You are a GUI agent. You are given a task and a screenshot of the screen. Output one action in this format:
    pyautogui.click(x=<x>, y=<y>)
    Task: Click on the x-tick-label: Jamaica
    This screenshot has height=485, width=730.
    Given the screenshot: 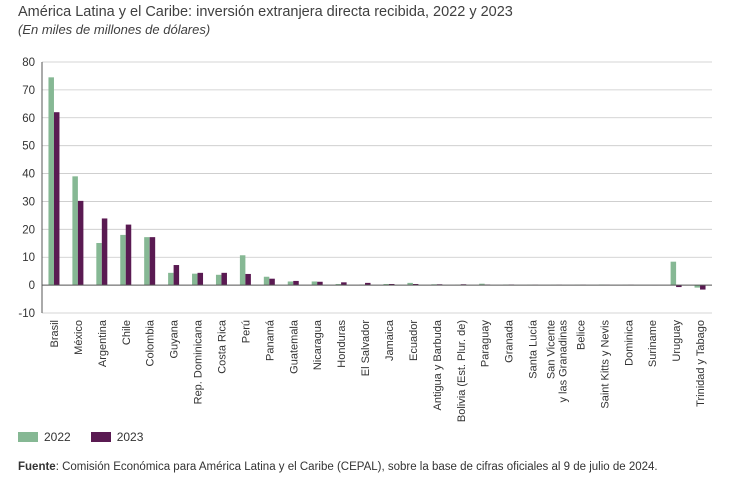 What is the action you would take?
    pyautogui.click(x=390, y=340)
    